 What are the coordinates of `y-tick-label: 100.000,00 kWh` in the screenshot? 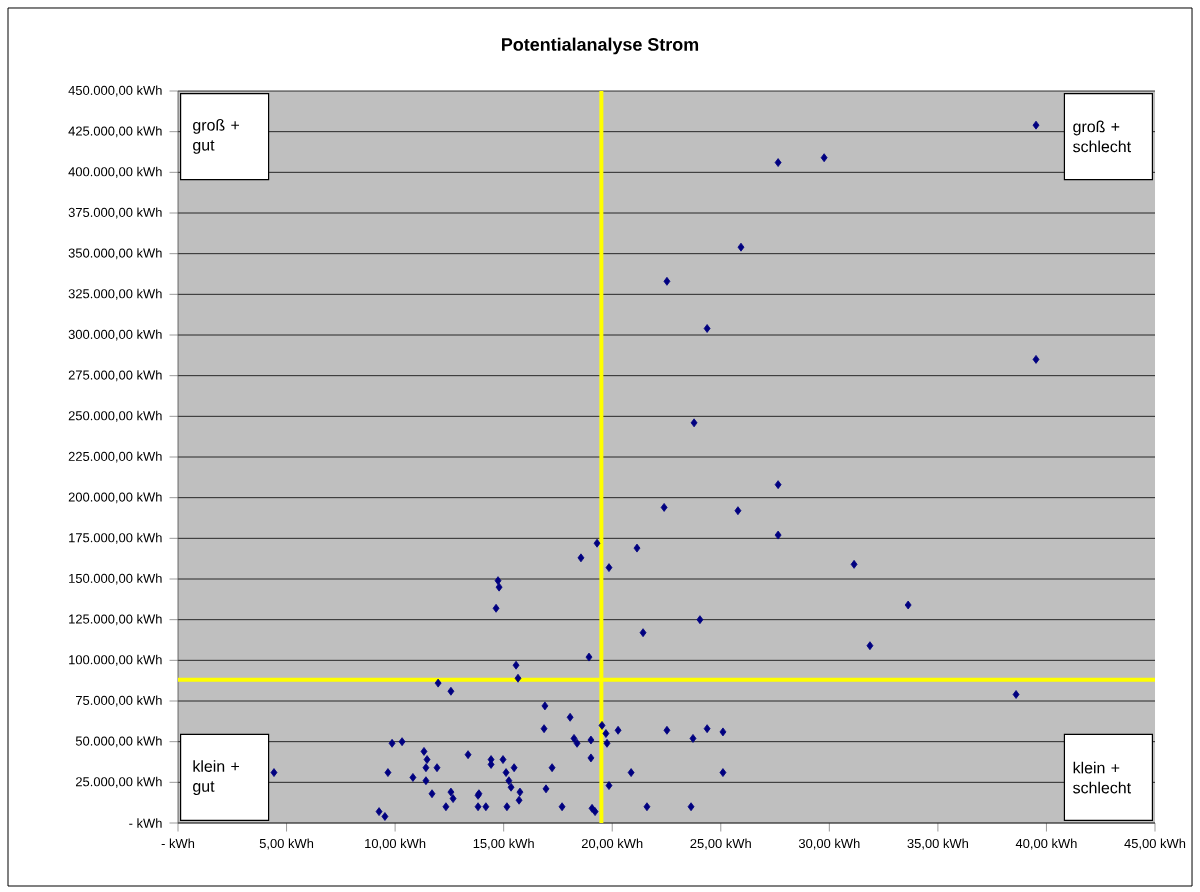 It's located at (115, 660).